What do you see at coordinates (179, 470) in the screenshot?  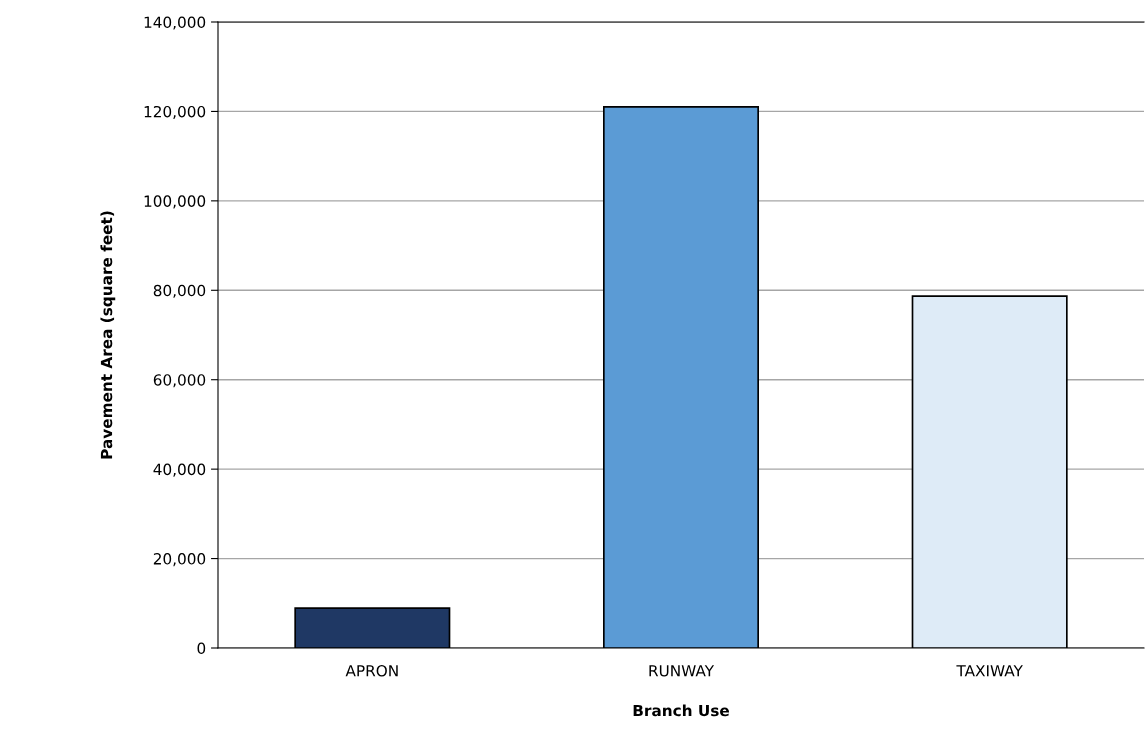 I see `y-tick-label: 40,000` at bounding box center [179, 470].